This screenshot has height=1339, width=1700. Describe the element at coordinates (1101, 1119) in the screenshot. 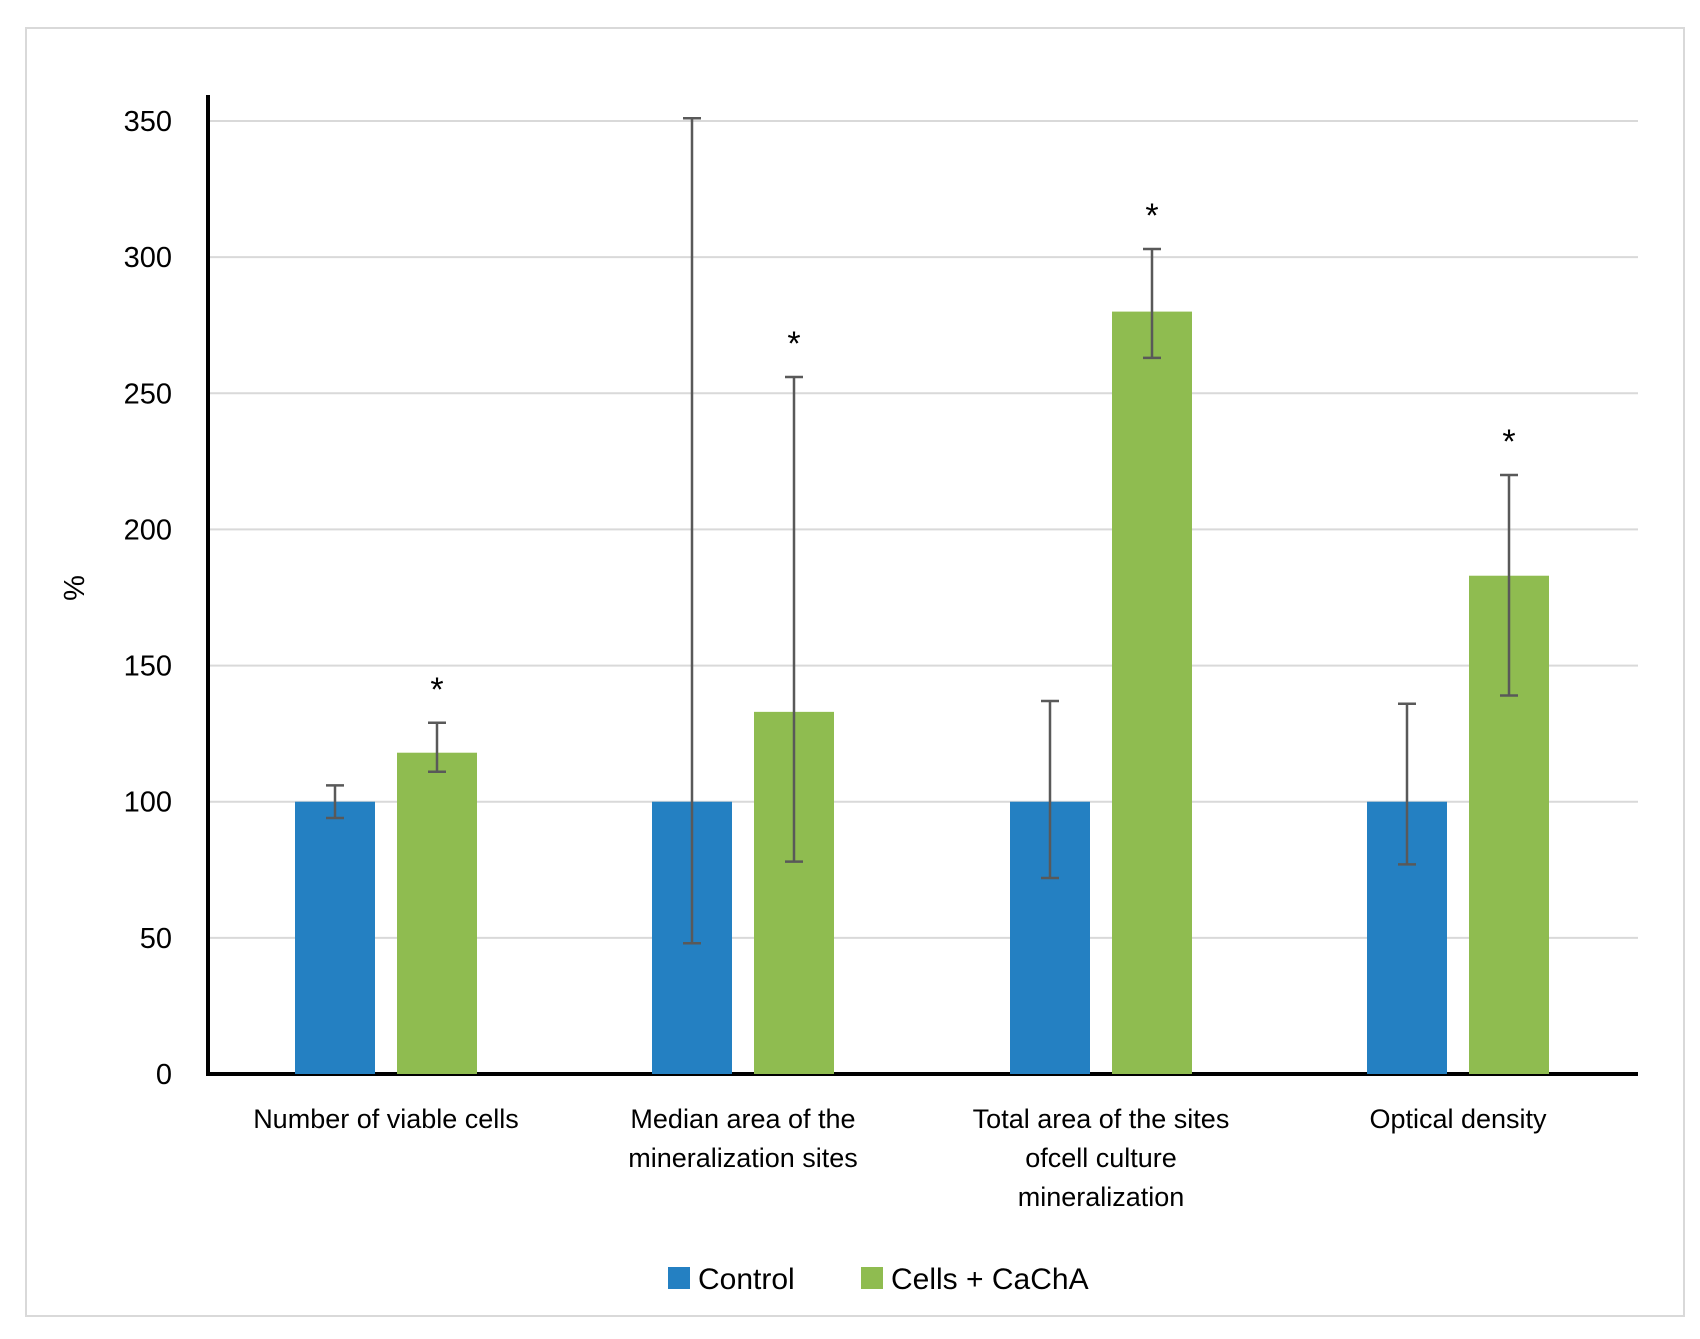

I see `x-category-label: Total area of the sites` at that location.